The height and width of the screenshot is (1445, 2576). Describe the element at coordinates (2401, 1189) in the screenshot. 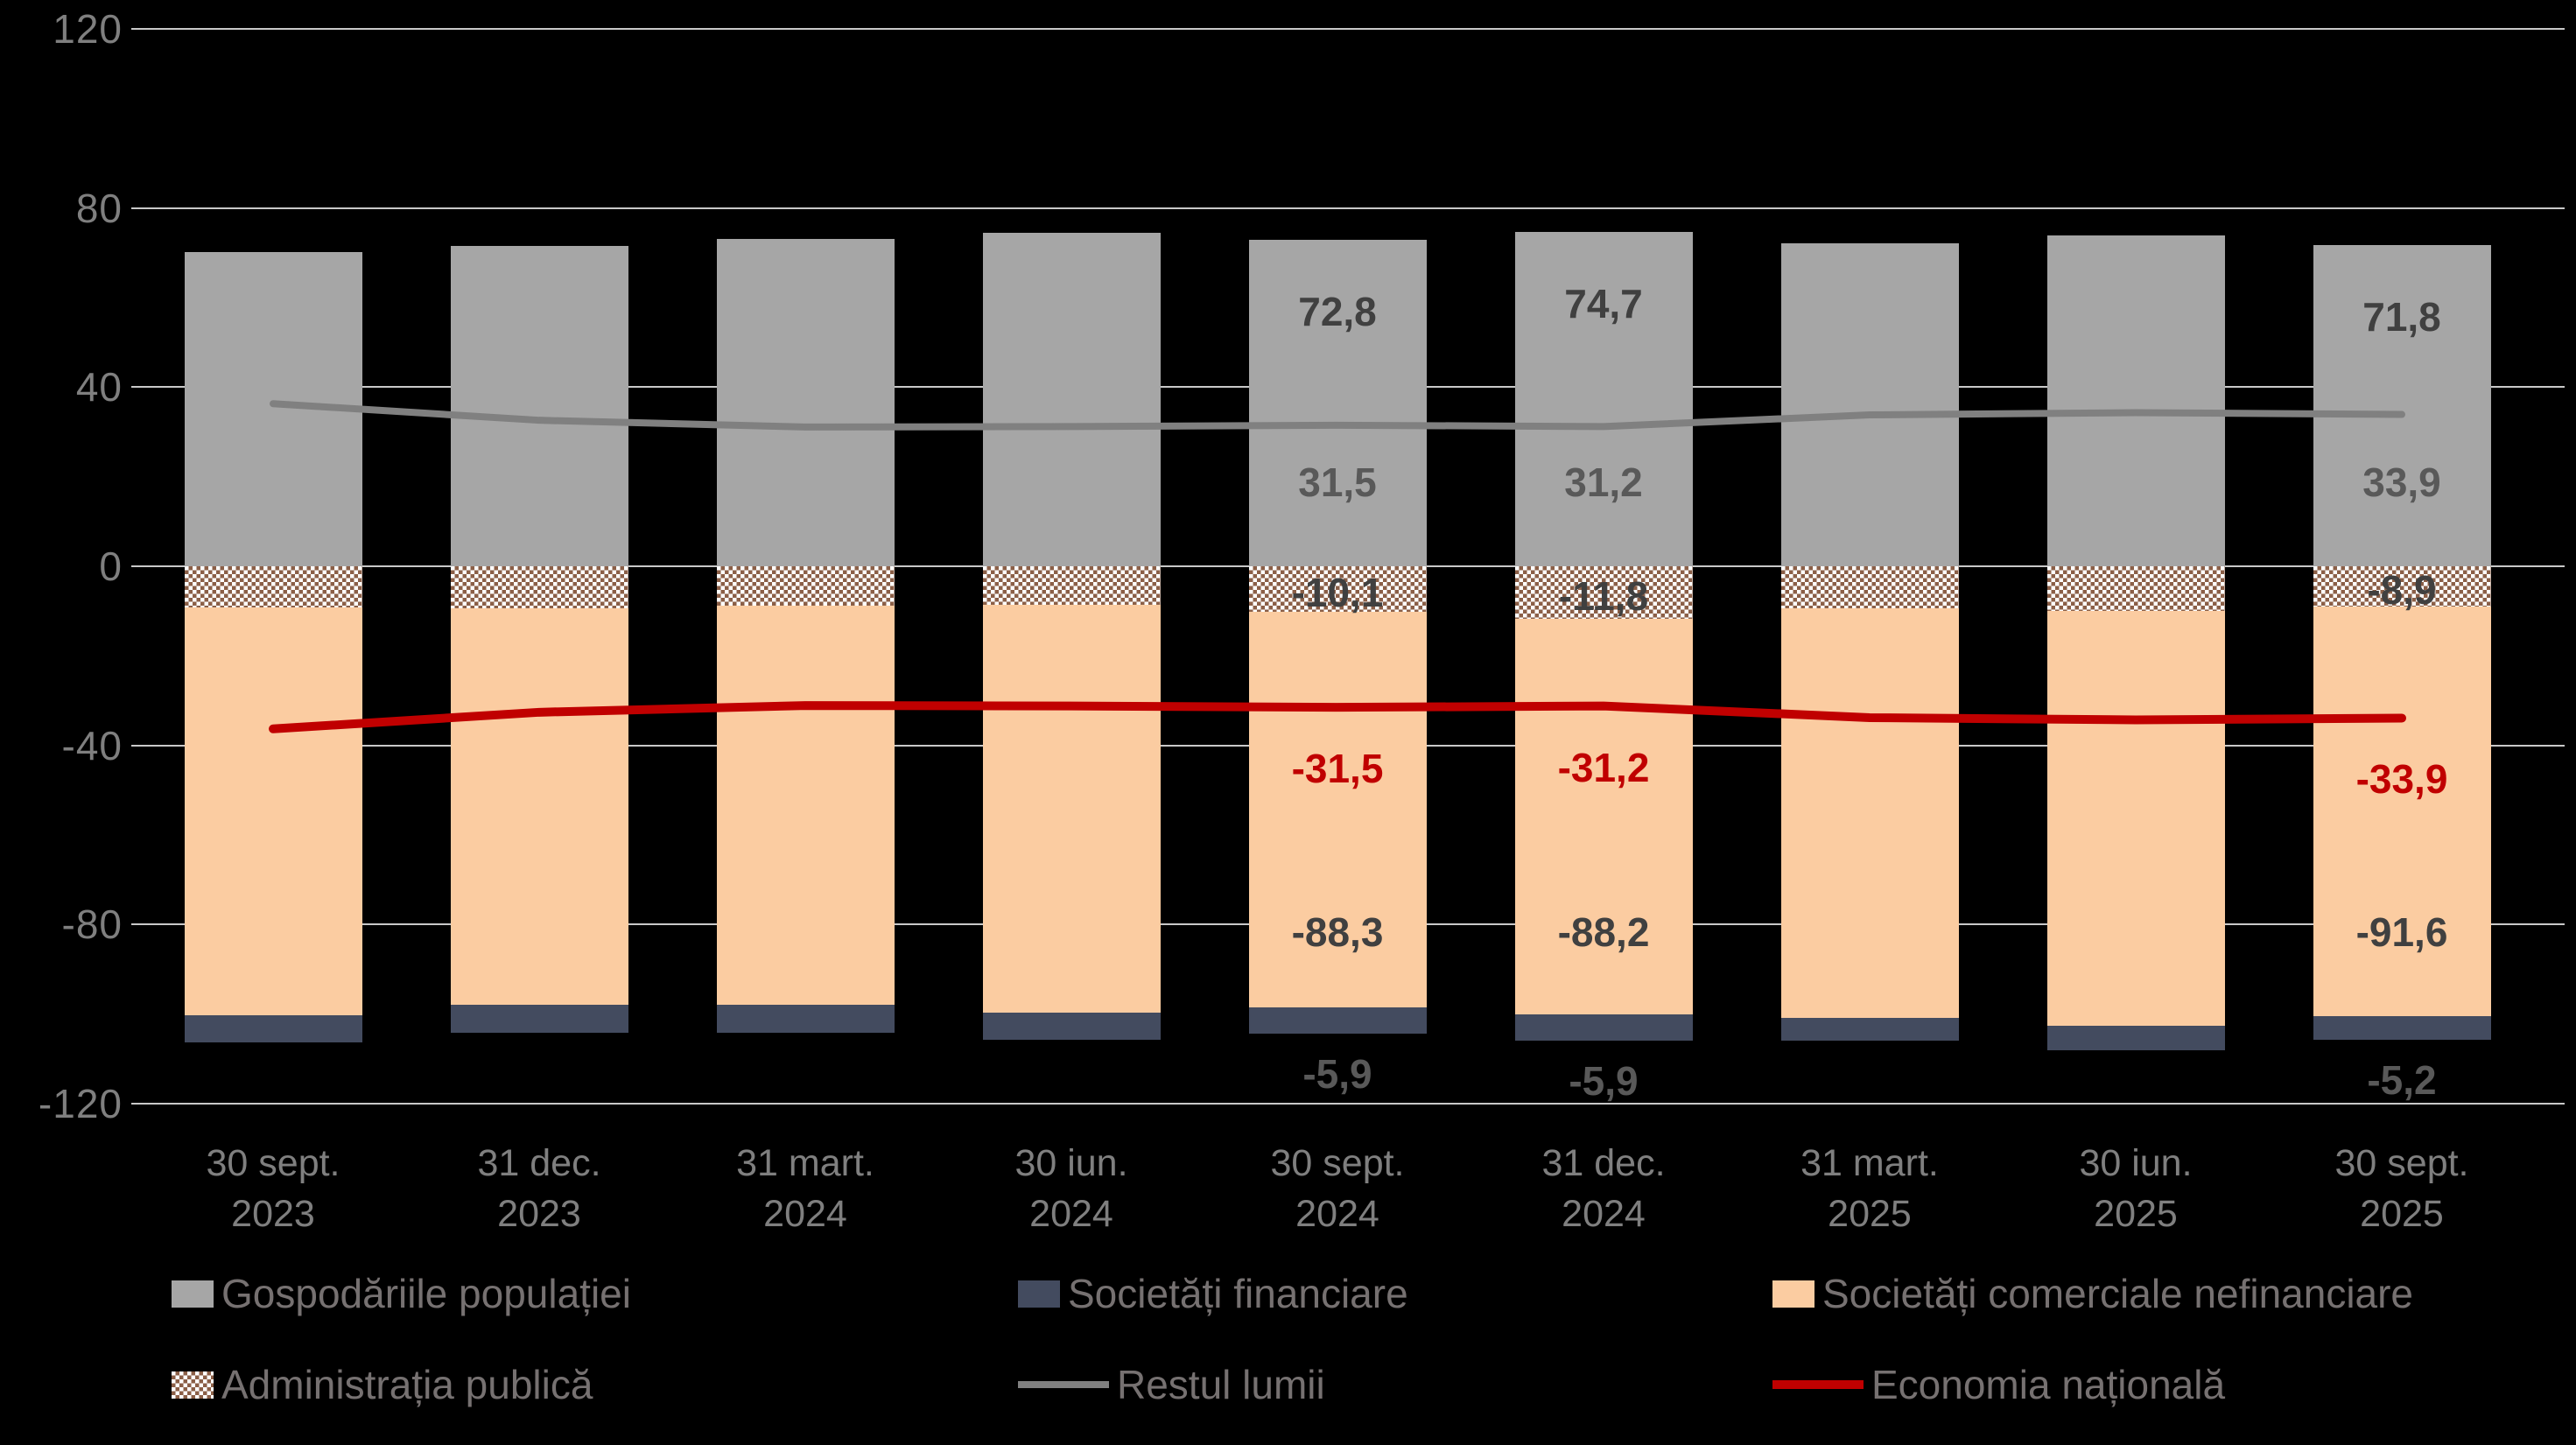

I see `x-axis-label-8: 30 sept. 2025` at that location.